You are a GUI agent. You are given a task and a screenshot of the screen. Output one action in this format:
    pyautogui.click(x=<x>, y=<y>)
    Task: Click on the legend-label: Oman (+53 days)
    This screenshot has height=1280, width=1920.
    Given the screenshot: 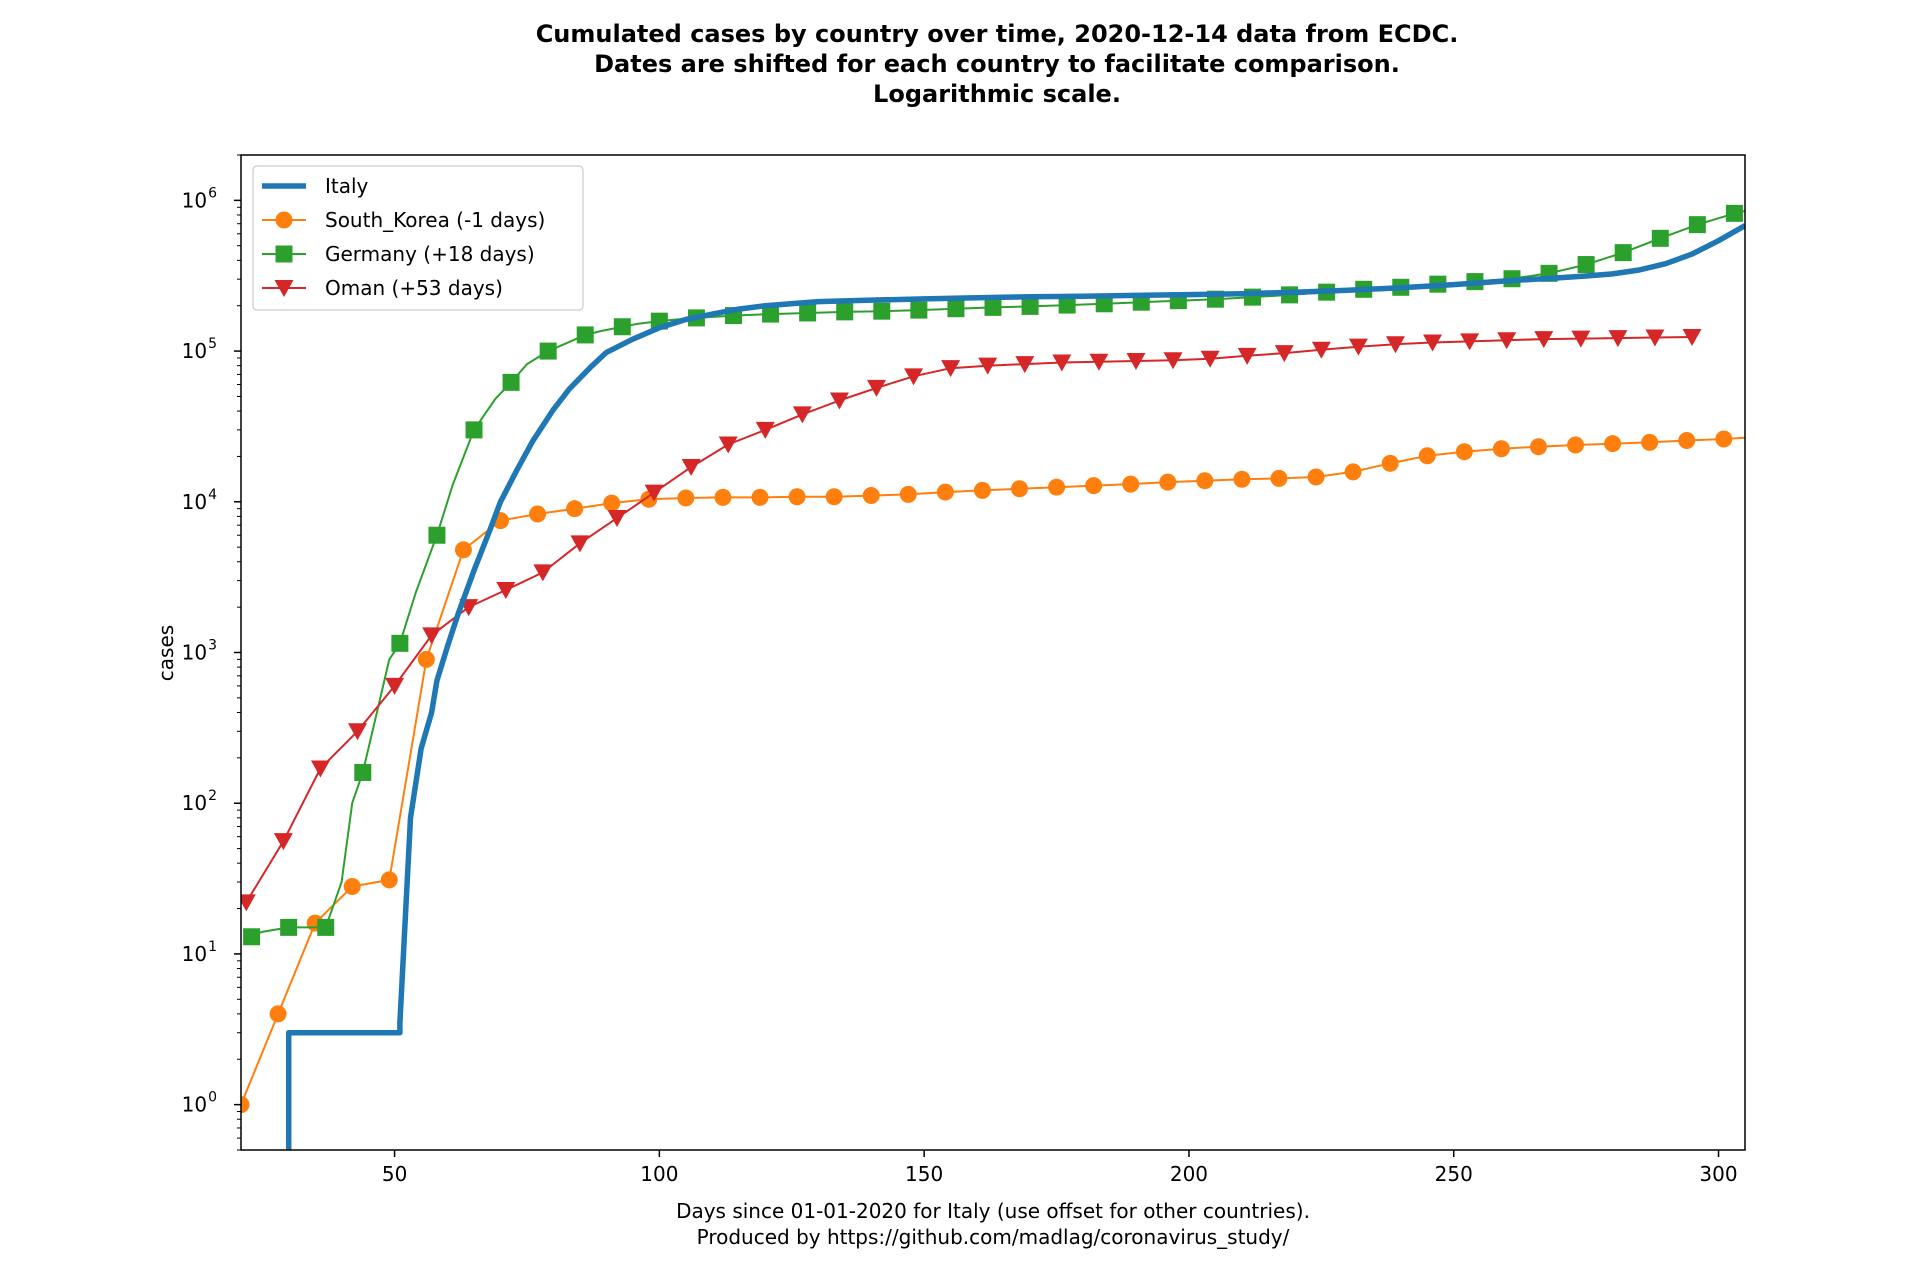 What is the action you would take?
    pyautogui.click(x=414, y=288)
    